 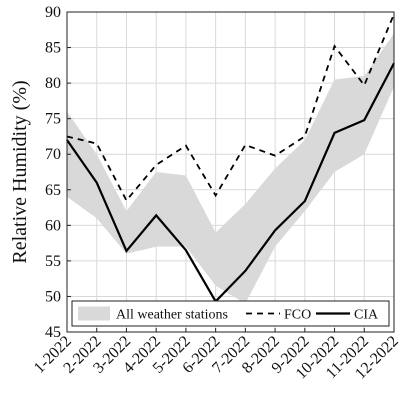 I want to click on legend-label-band: All weather stations, so click(x=172, y=315).